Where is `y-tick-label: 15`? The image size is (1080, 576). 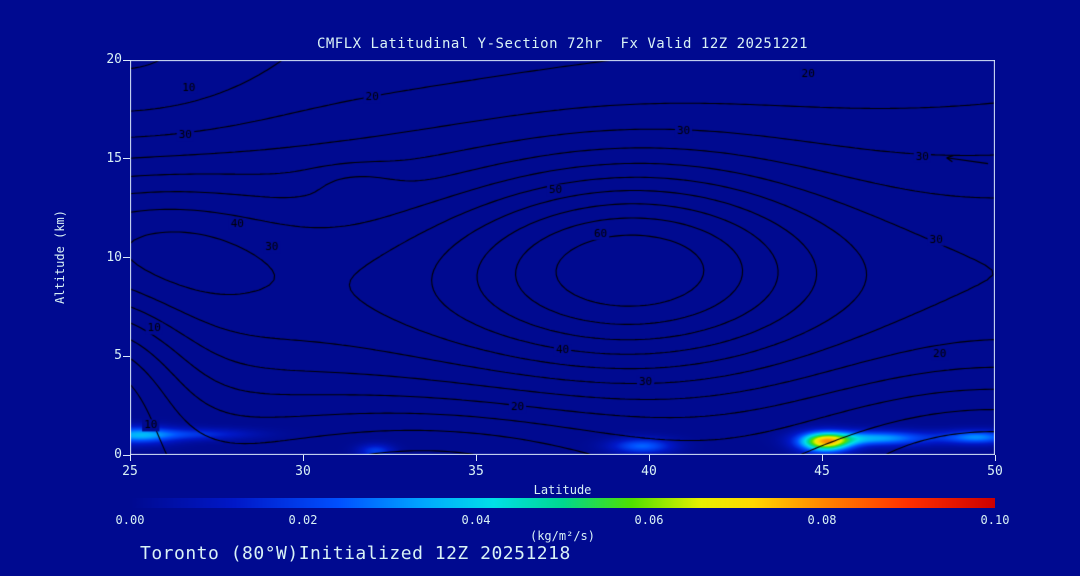
y-tick-label: 15 is located at coordinates (114, 158).